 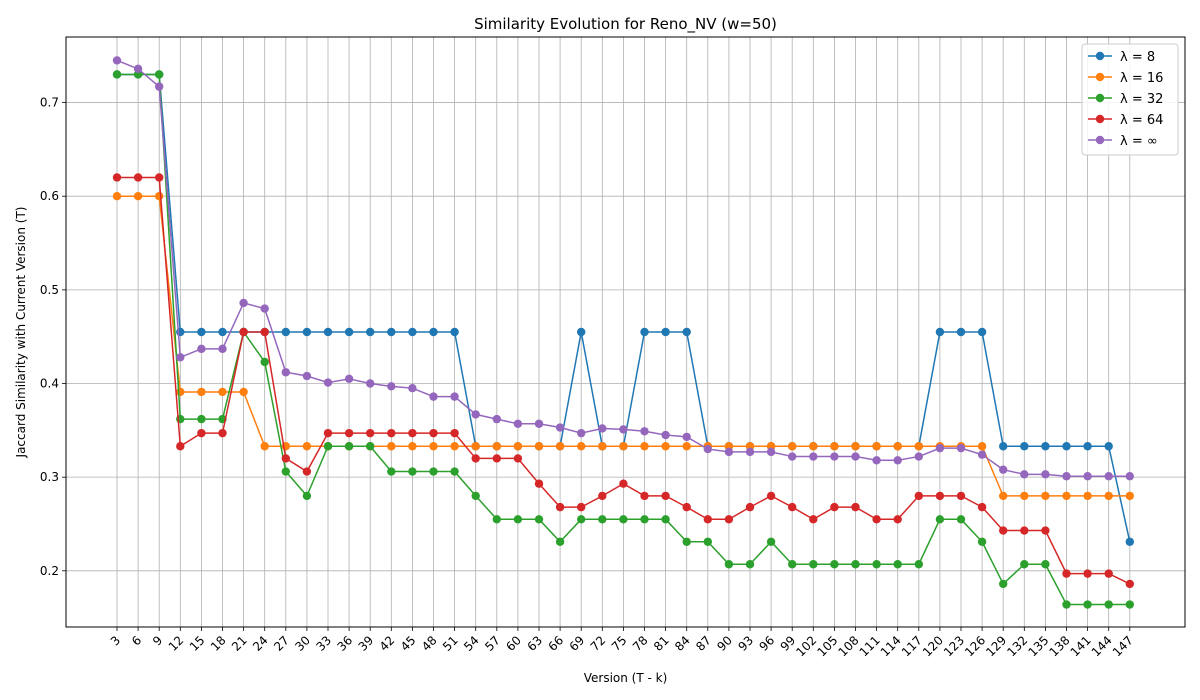 I want to click on x-tick-label: 96, so click(x=767, y=643).